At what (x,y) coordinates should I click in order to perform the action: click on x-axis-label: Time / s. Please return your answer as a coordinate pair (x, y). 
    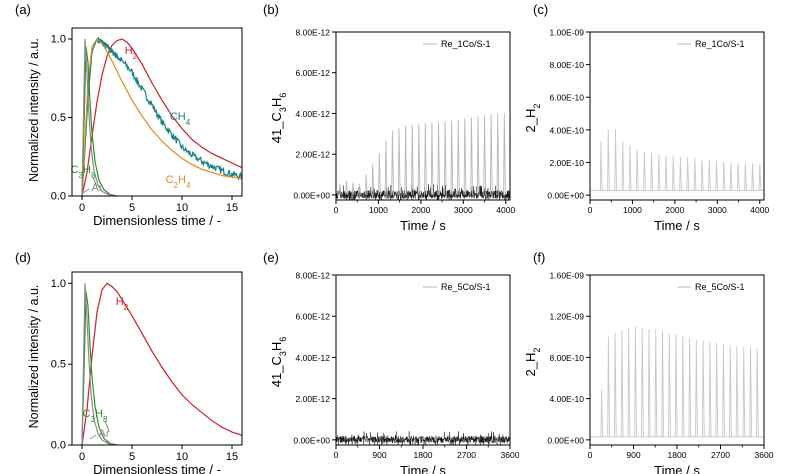
    Looking at the image, I should click on (423, 225).